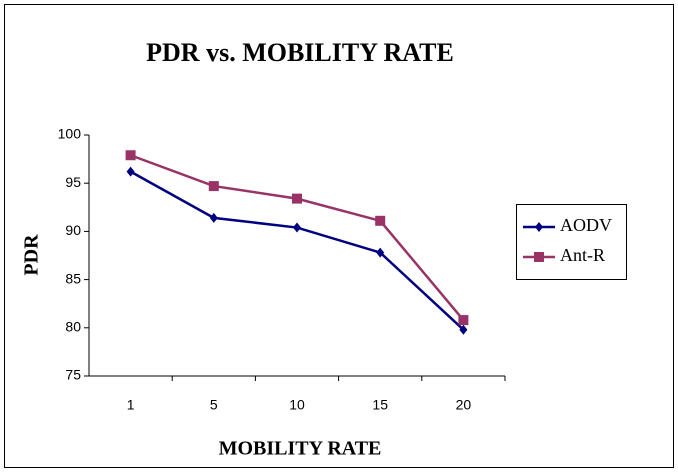 The height and width of the screenshot is (472, 678). What do you see at coordinates (73, 327) in the screenshot?
I see `y-tick-label: 80` at bounding box center [73, 327].